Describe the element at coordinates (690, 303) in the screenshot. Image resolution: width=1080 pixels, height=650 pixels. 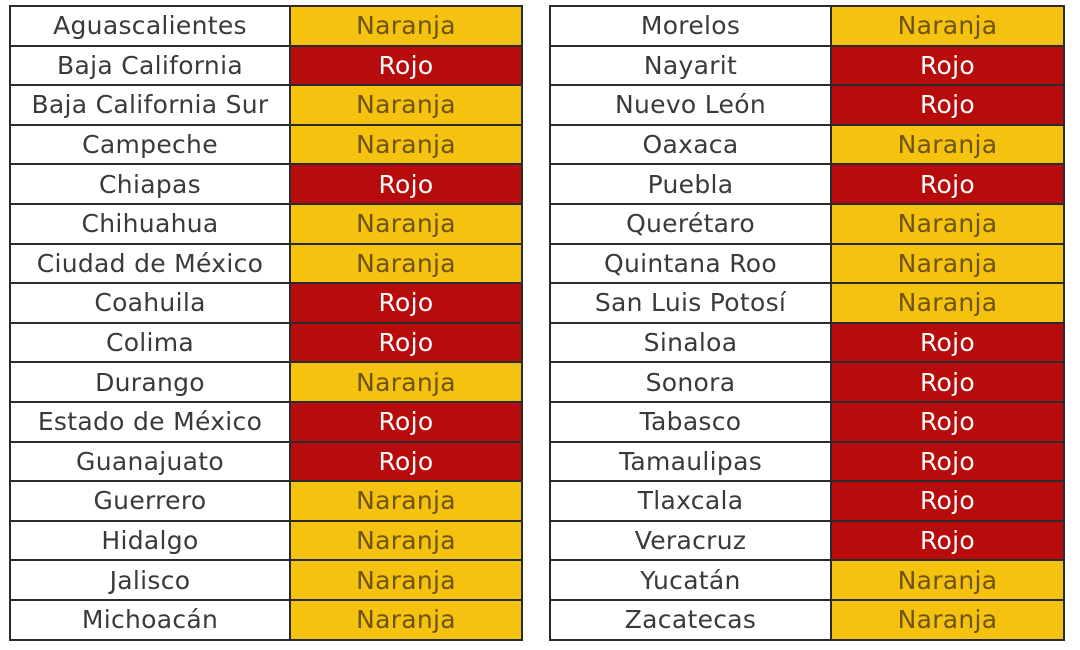
I see `state-name-cell: San Luis Potosí` at that location.